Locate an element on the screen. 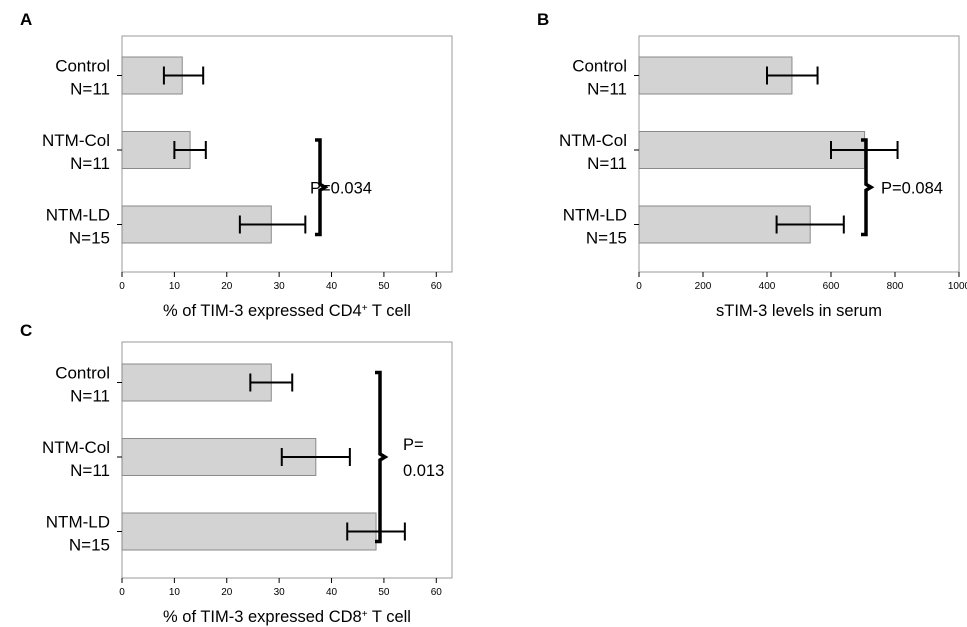 Image resolution: width=967 pixels, height=627 pixels. x-axis-label: % of TIM-3 expressed CD4+ T cell is located at coordinates (287, 311).